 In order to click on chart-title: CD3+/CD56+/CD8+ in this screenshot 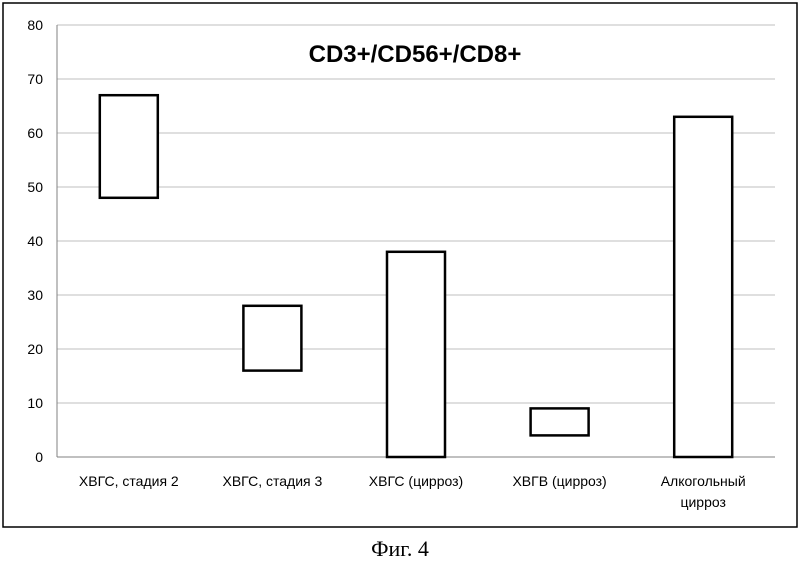, I will do `click(415, 54)`.